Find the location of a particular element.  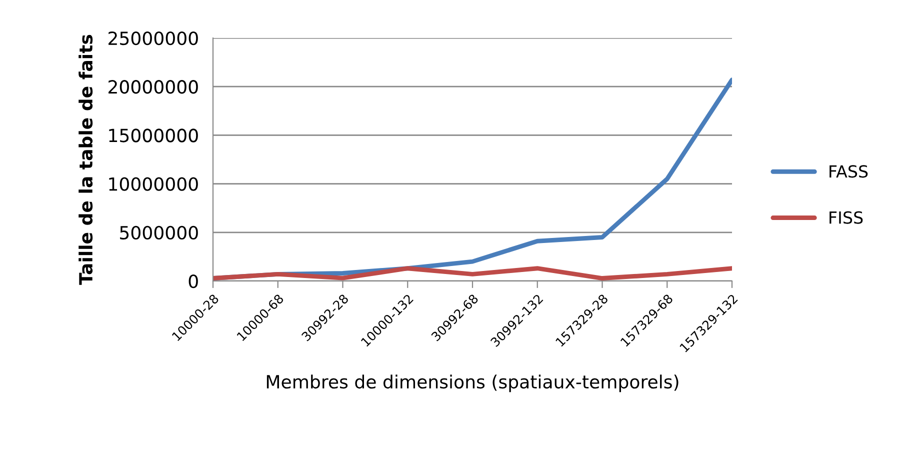

legend-label: FASS is located at coordinates (849, 171).